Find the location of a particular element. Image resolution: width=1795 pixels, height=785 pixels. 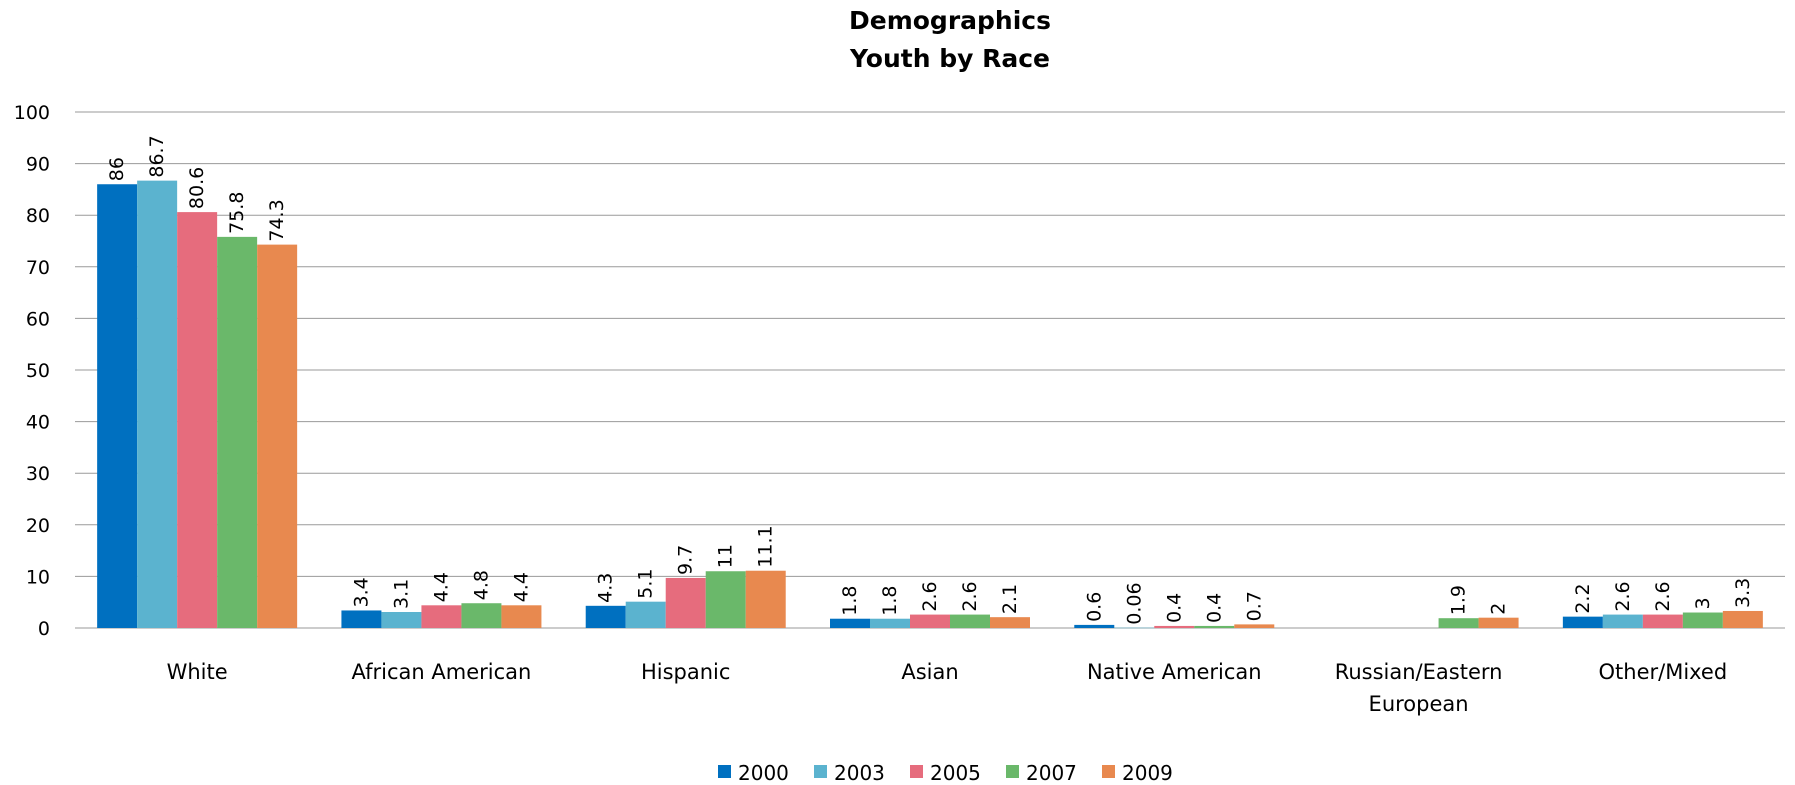

data-label: 0.06 is located at coordinates (1134, 603).